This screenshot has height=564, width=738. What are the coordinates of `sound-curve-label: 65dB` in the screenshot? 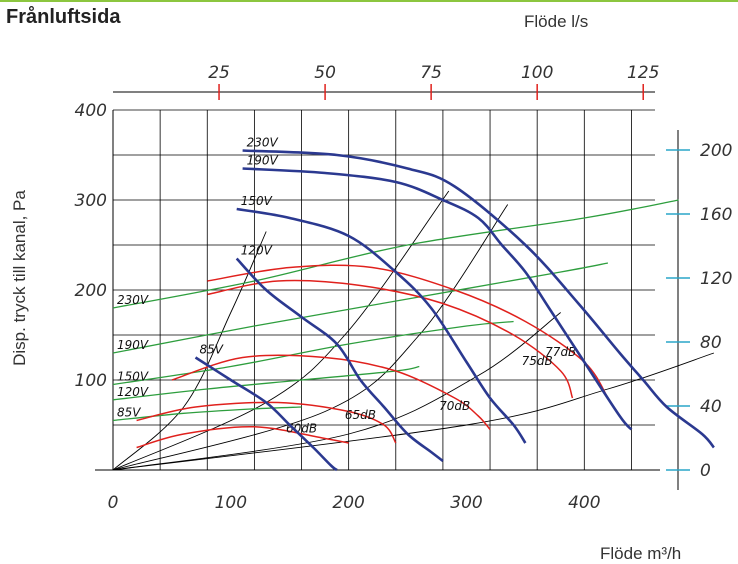 It's located at (360, 415).